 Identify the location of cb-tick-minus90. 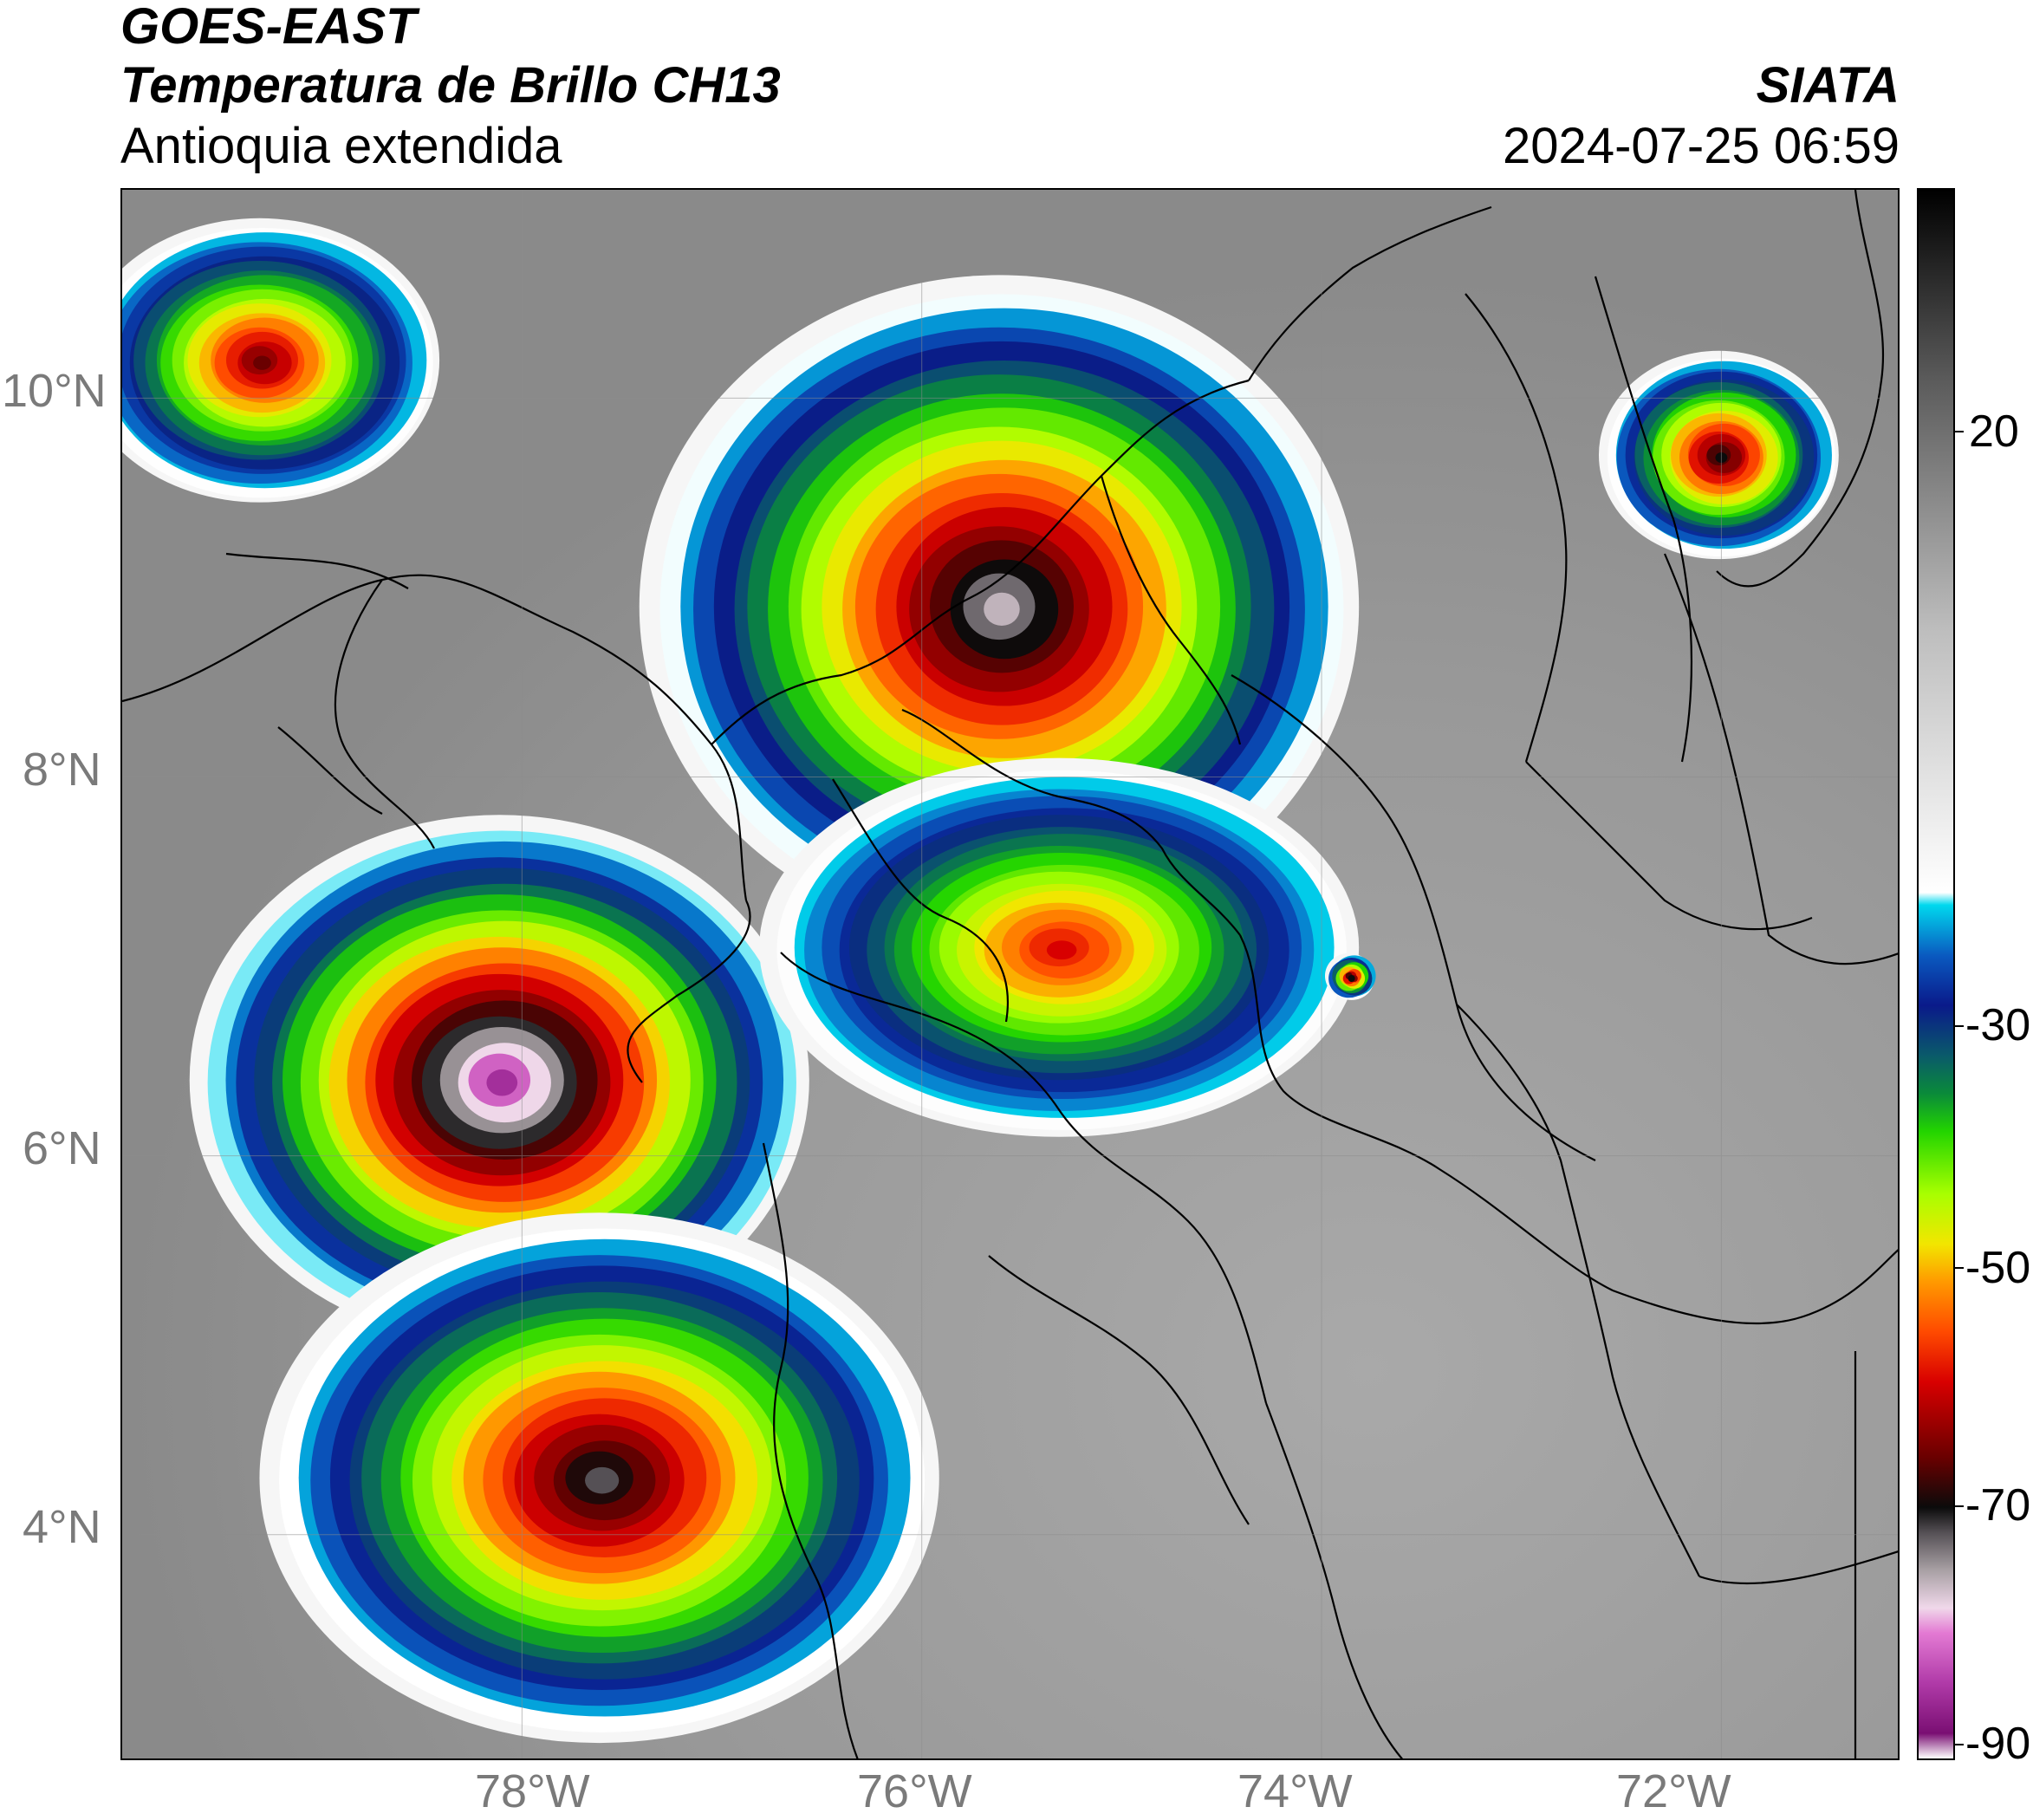
(1959, 1744).